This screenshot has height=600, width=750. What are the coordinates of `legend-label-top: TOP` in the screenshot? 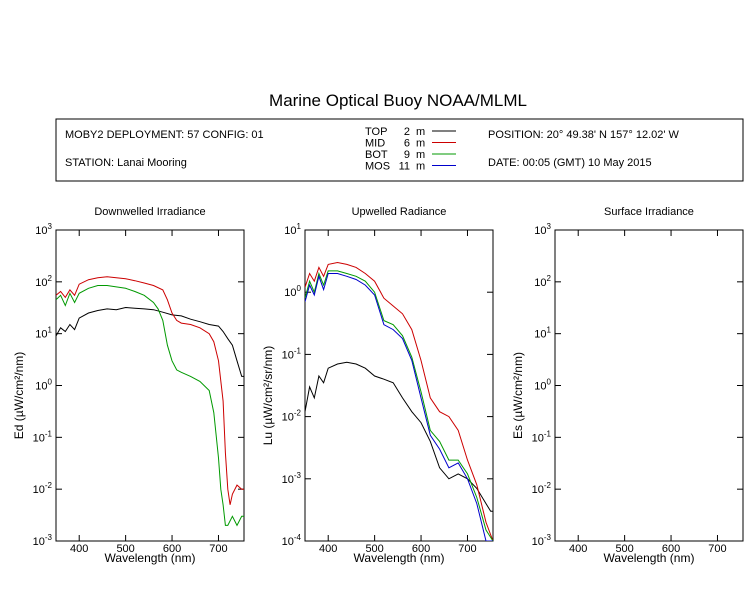 It's located at (376, 132).